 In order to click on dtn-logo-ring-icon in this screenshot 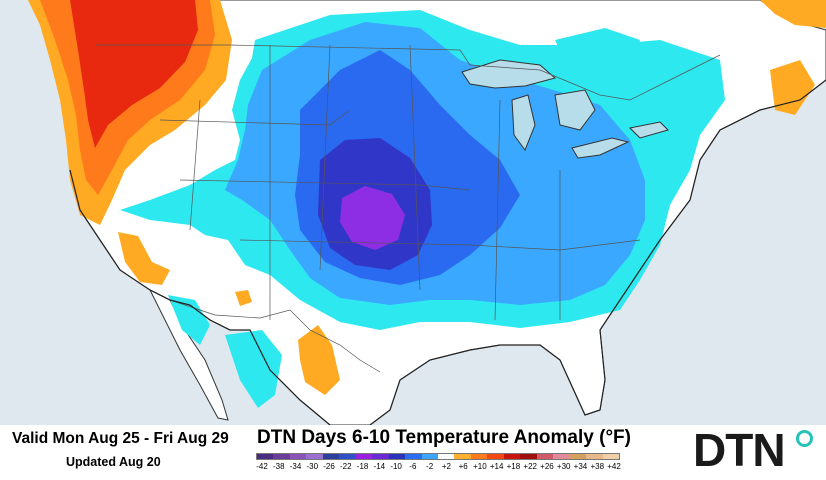, I will do `click(804, 438)`.